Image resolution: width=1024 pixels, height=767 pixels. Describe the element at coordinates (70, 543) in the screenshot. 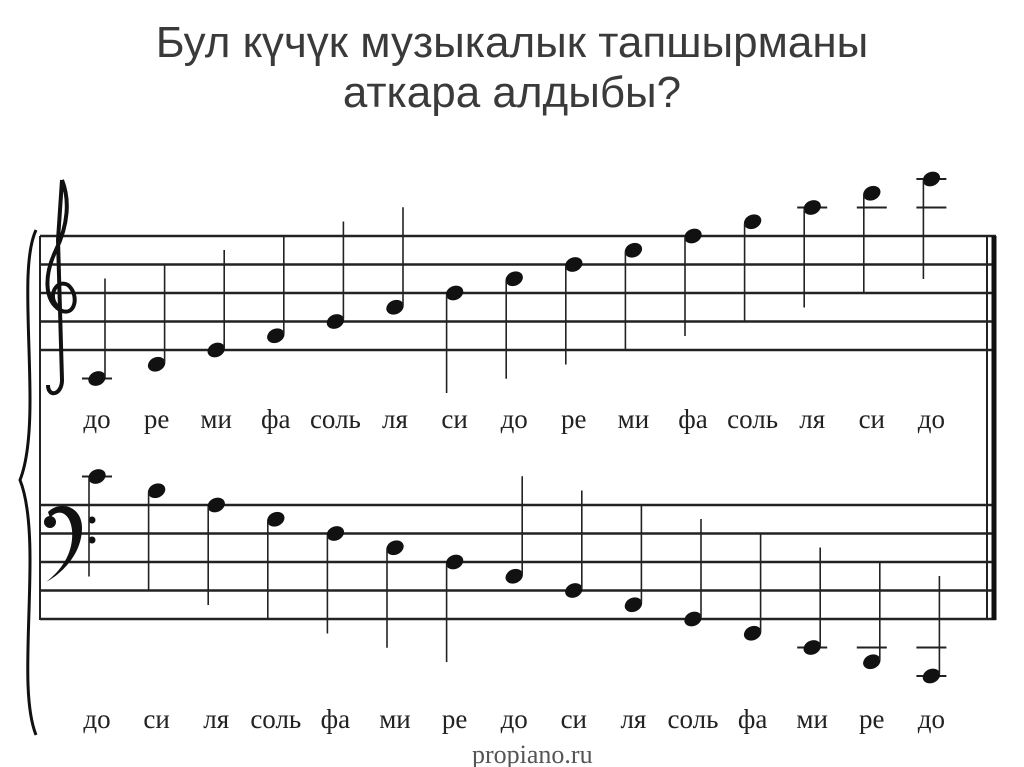

I see `bass-clef-icon` at that location.